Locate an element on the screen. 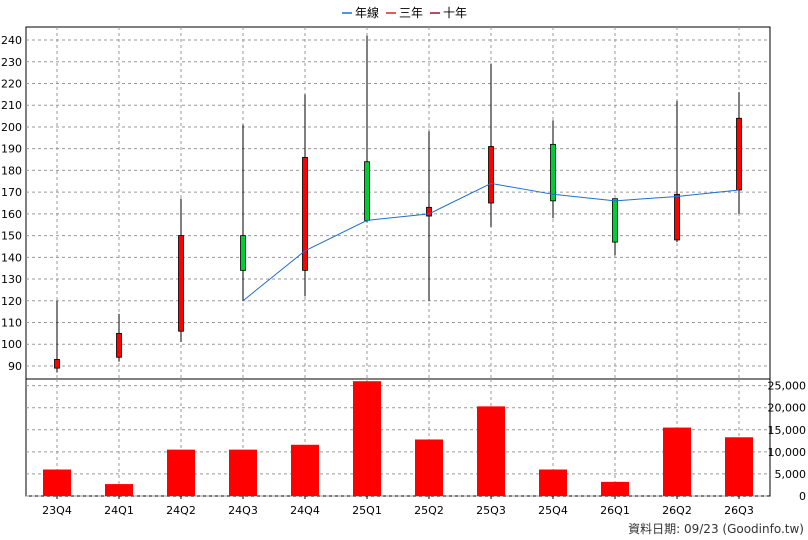 The width and height of the screenshot is (808, 540). price-tick-label: 200 is located at coordinates (11, 127).